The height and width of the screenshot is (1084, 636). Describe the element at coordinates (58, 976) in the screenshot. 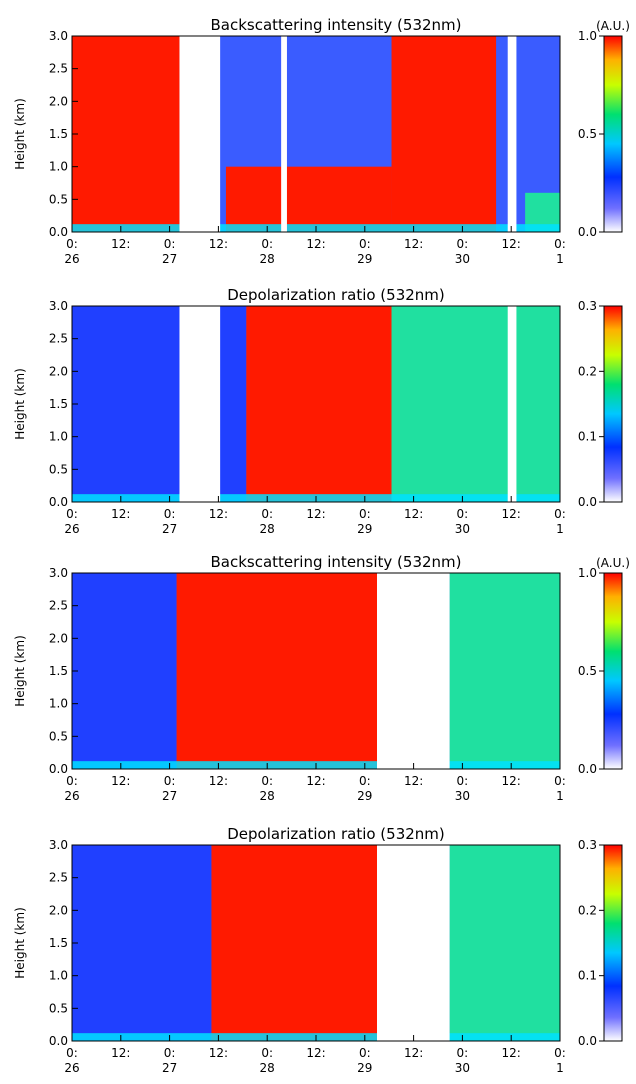

I see `y-tick-label: 1.0` at that location.